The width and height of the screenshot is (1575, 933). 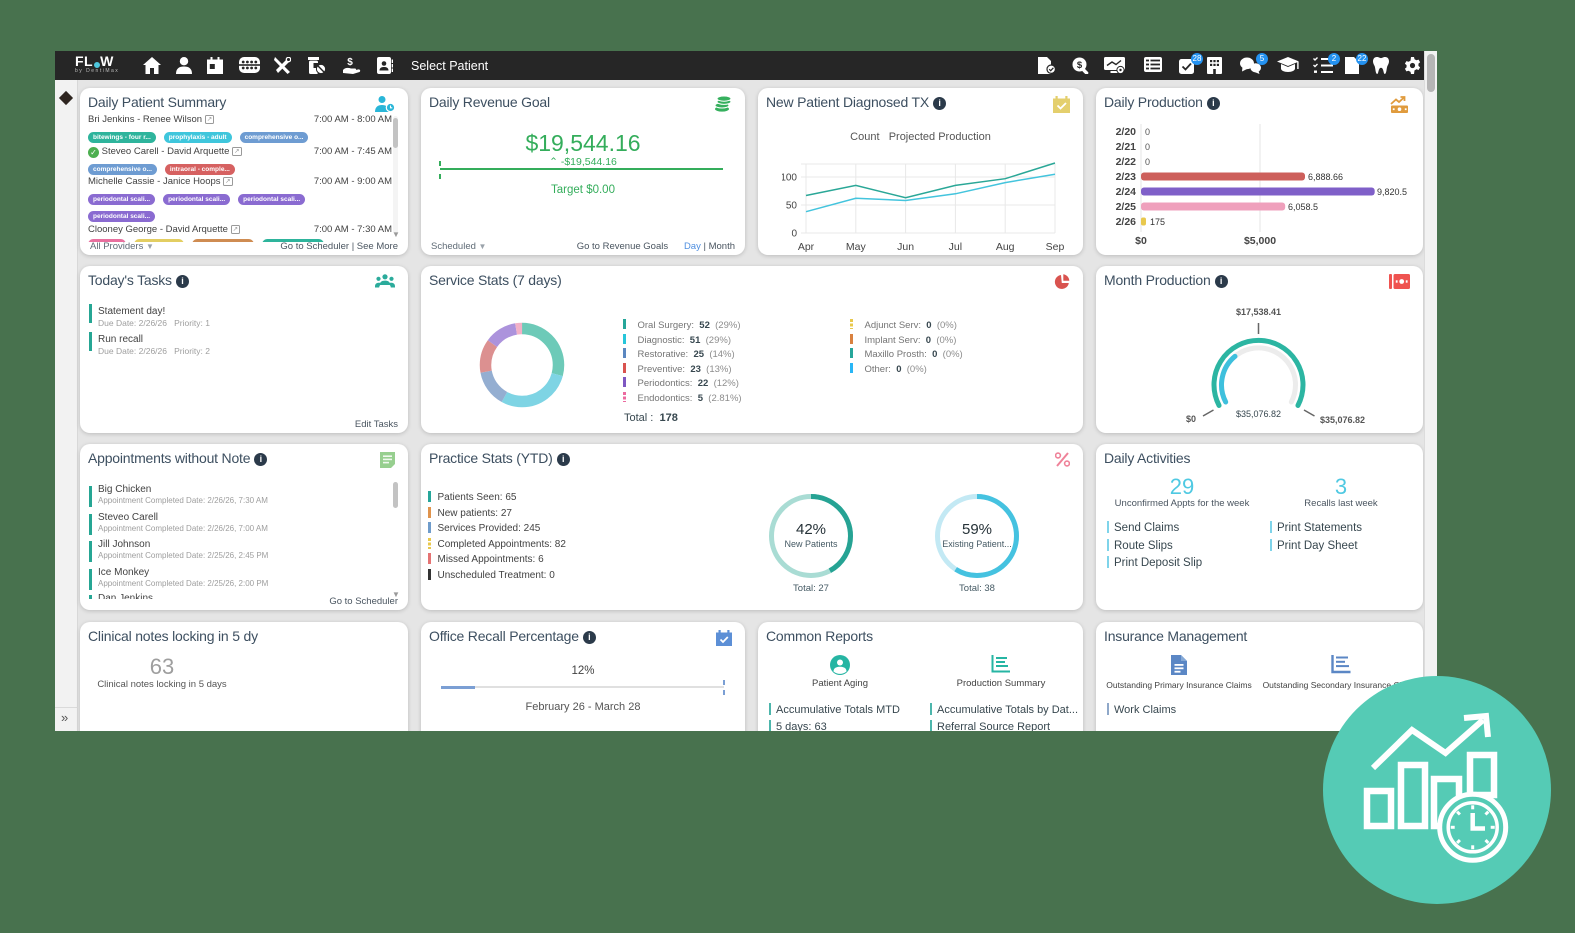 I want to click on svg-text: 6,058.5, so click(x=1303, y=207).